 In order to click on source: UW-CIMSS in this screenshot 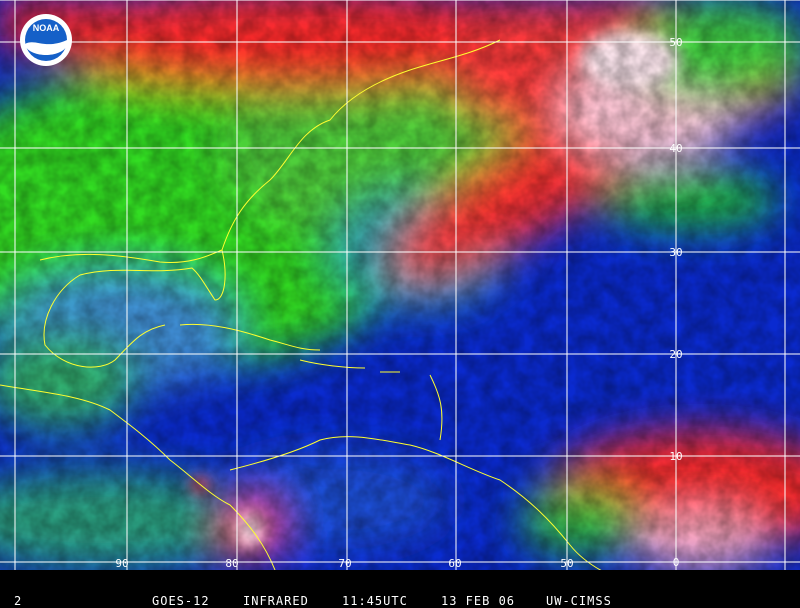, I will do `click(579, 601)`.